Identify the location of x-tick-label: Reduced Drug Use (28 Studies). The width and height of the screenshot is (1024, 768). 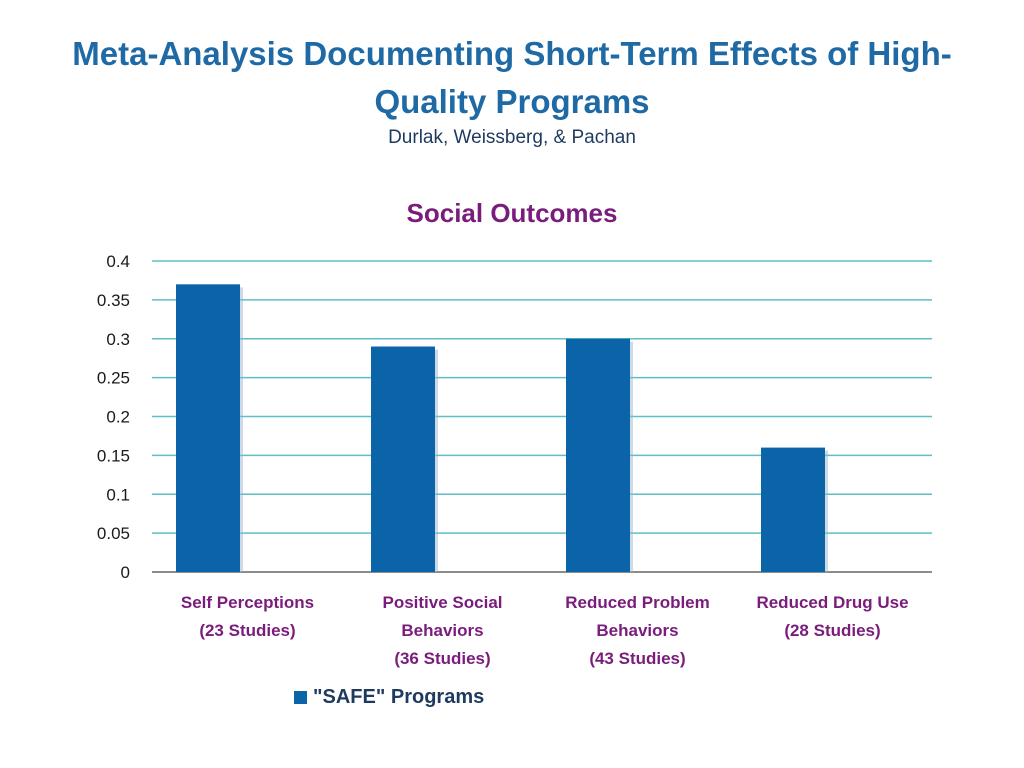
(832, 616).